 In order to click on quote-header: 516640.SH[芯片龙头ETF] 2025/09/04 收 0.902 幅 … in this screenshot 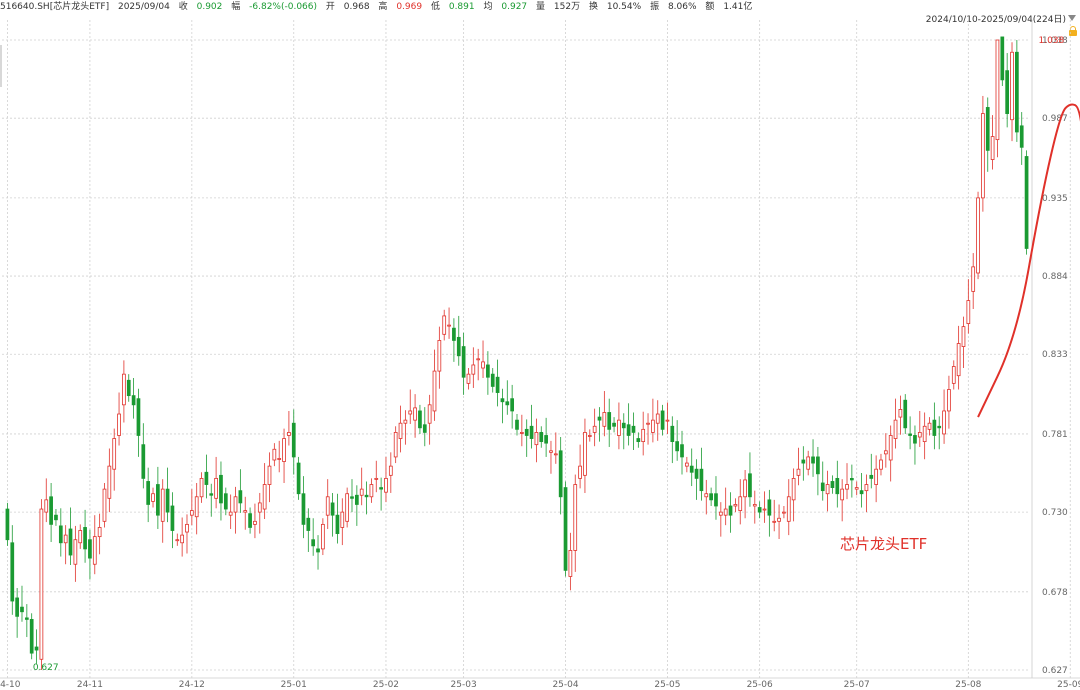, I will do `click(540, 7)`.